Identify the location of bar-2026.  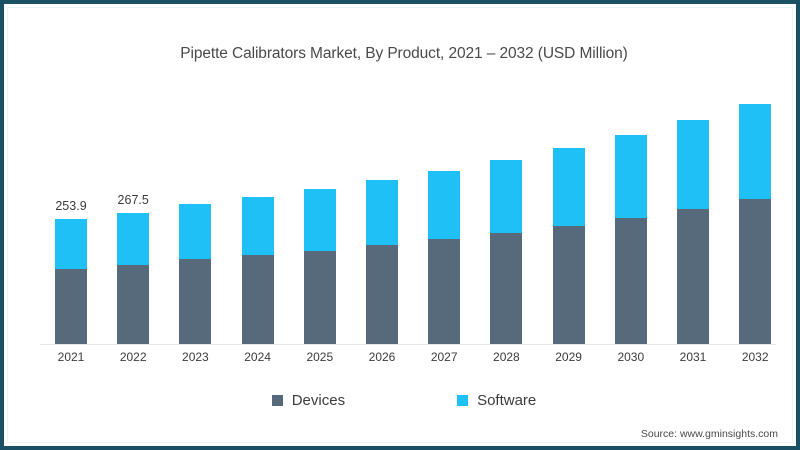
(382, 262).